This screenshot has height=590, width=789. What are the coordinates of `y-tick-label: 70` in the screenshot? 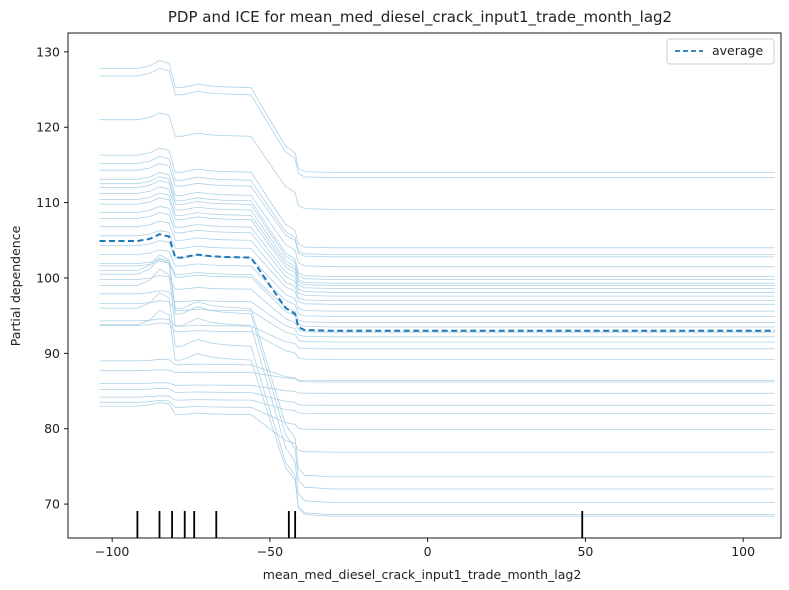 It's located at (52, 504).